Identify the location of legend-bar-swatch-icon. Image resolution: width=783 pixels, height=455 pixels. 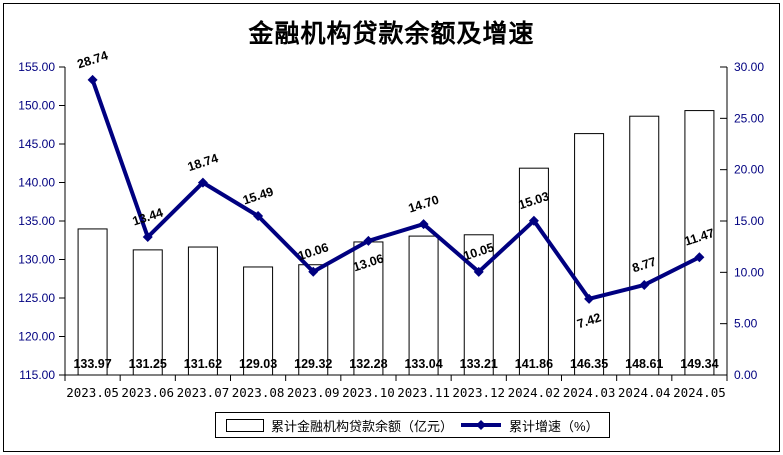
(245, 425).